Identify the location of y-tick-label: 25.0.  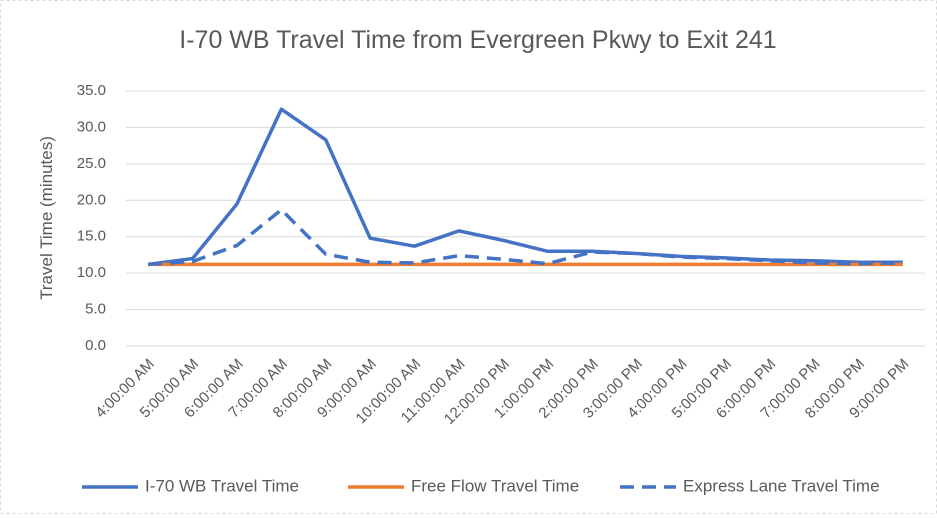
(91, 163).